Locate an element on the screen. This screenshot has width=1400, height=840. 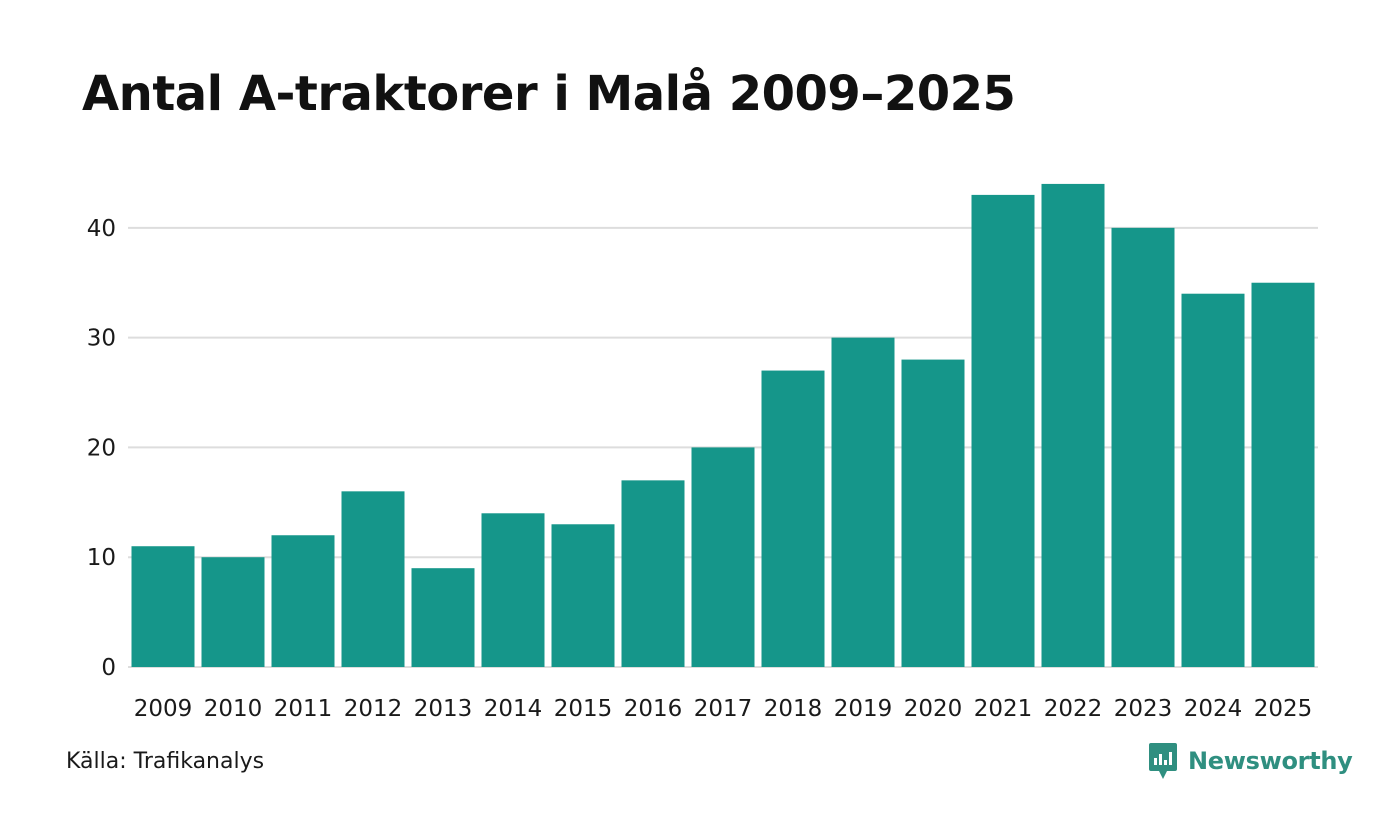
x-tick-label: 2014 is located at coordinates (513, 709).